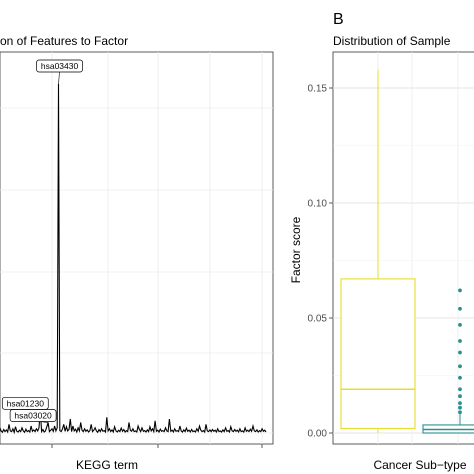  Describe the element at coordinates (157, 446) in the screenshot. I see `panel-a-x-ticks` at that location.